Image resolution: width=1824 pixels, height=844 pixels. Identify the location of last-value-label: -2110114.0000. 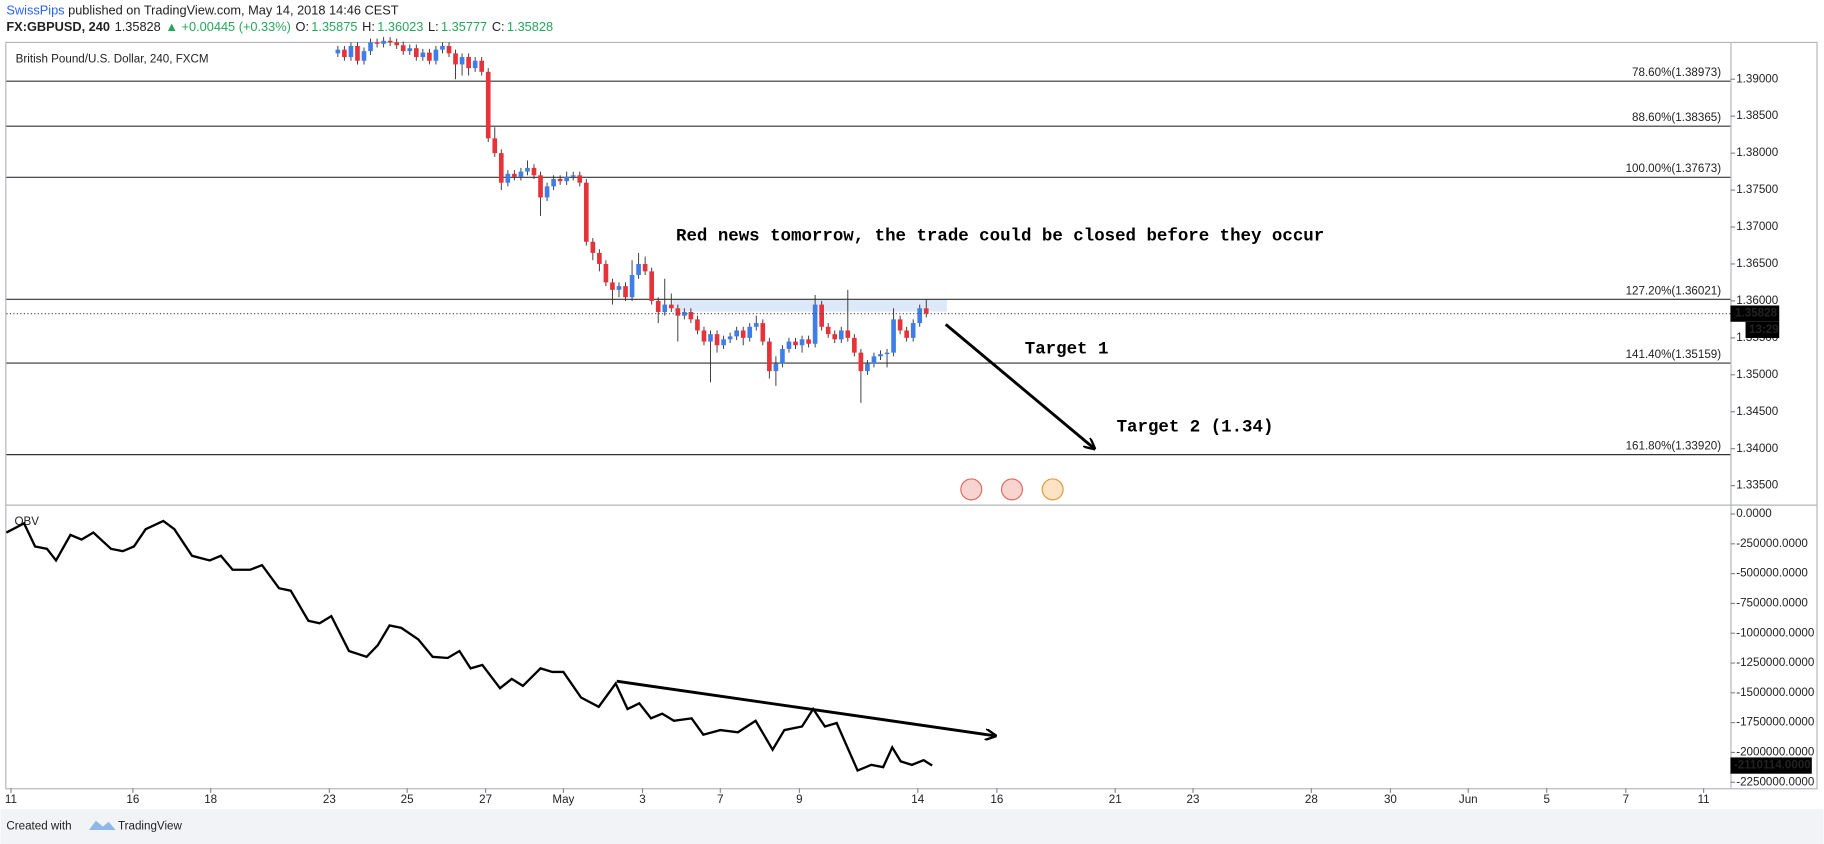
(1772, 765).